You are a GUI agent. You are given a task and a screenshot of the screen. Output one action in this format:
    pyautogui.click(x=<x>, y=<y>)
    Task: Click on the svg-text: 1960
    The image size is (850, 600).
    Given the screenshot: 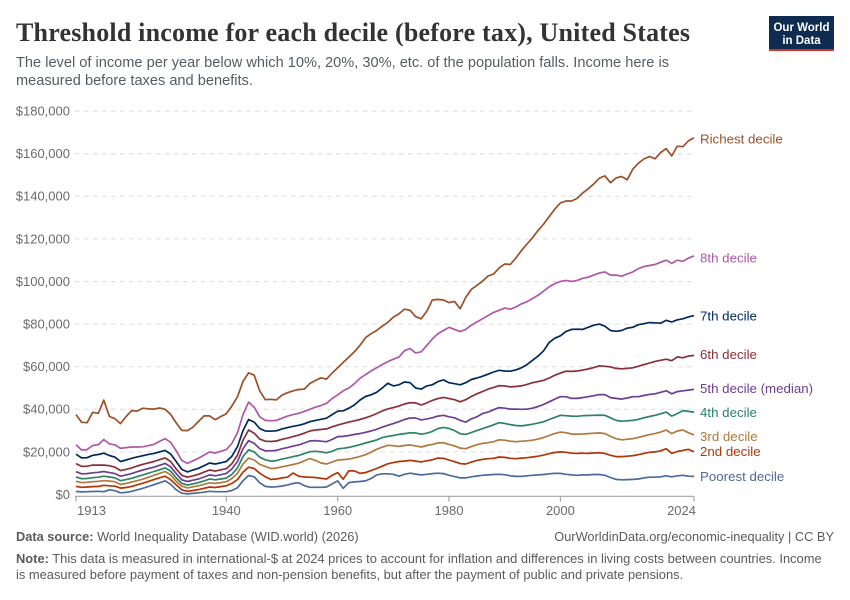 What is the action you would take?
    pyautogui.click(x=337, y=510)
    